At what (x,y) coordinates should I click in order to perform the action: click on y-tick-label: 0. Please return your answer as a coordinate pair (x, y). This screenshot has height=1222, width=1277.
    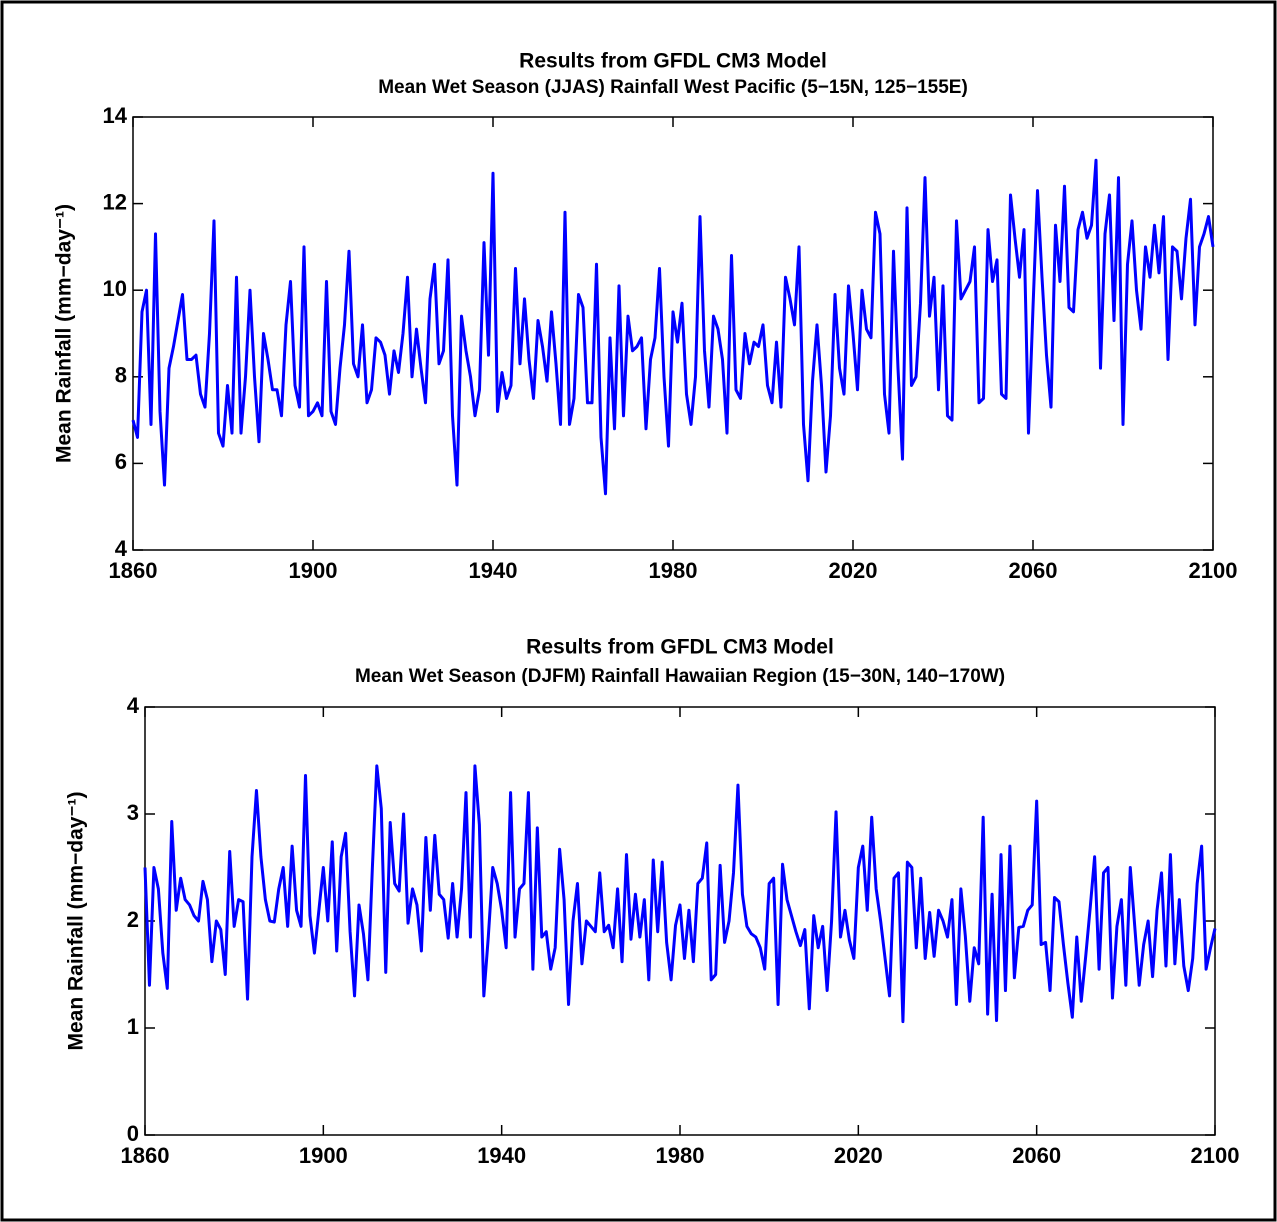
    Looking at the image, I should click on (133, 1133).